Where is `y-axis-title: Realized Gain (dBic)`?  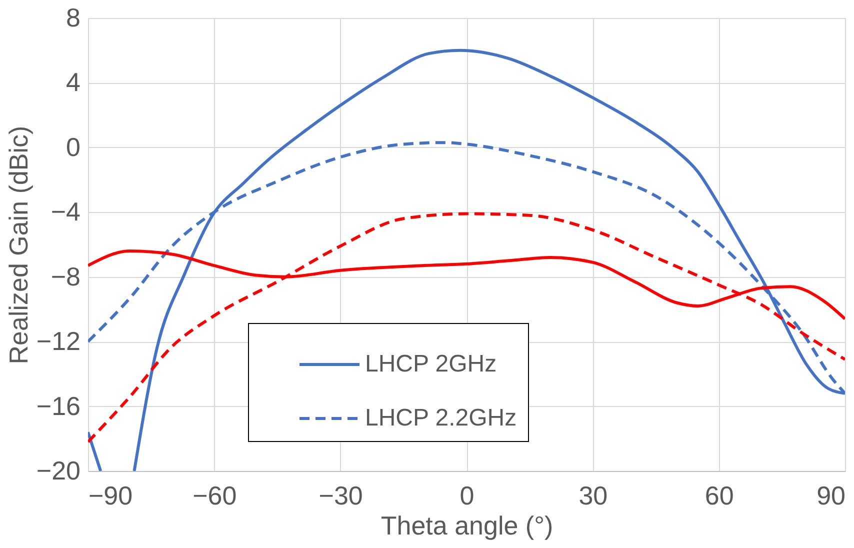
y-axis-title: Realized Gain (dBic) is located at coordinates (18, 245).